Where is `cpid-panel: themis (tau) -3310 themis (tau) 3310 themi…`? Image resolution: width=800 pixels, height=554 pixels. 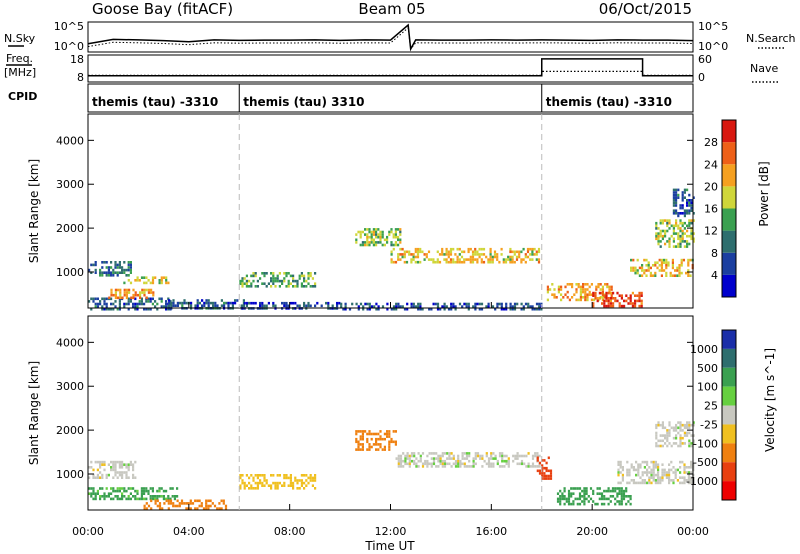
cpid-panel: themis (tau) -3310 themis (tau) 3310 themi… is located at coordinates (390, 98).